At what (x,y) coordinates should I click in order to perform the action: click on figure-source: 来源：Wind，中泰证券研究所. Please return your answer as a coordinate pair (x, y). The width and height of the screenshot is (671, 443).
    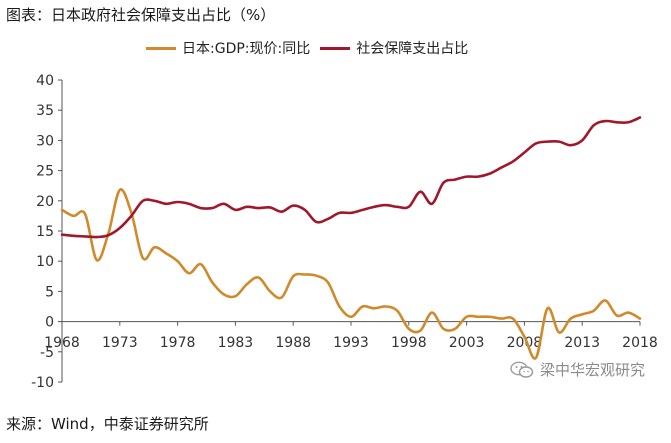
    Looking at the image, I should click on (107, 424).